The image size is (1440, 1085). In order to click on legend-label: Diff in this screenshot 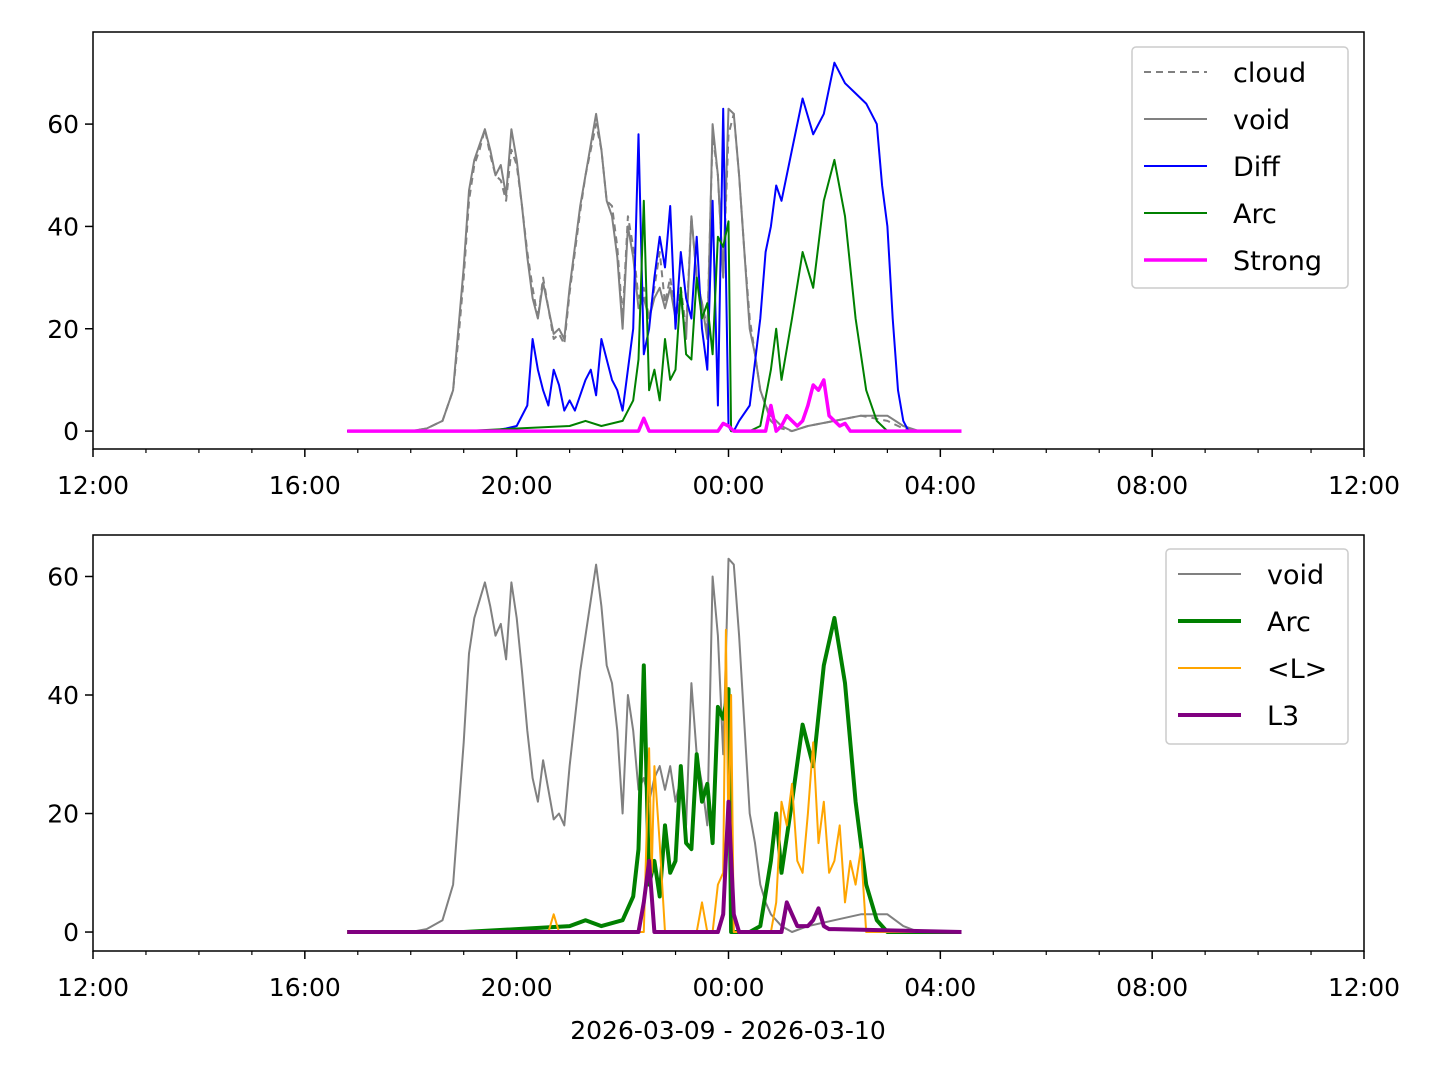, I will do `click(1257, 167)`.